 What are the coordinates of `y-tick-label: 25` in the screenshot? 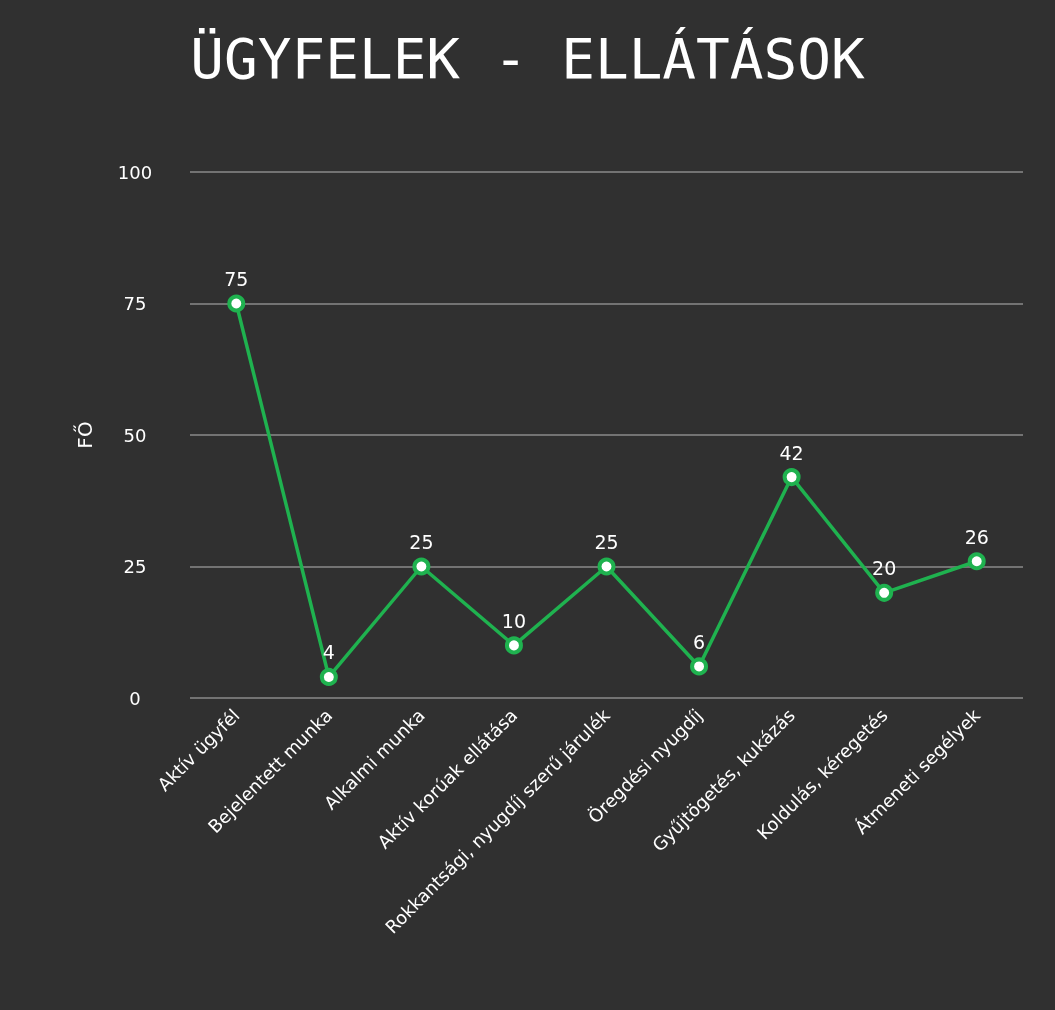 It's located at (135, 566).